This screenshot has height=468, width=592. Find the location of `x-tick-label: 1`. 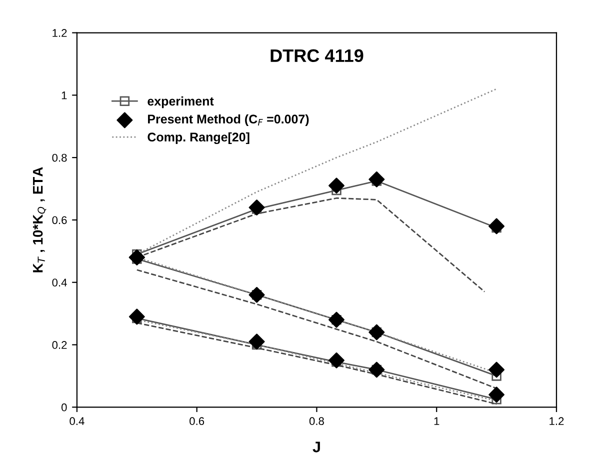

x-tick-label: 1 is located at coordinates (437, 421).